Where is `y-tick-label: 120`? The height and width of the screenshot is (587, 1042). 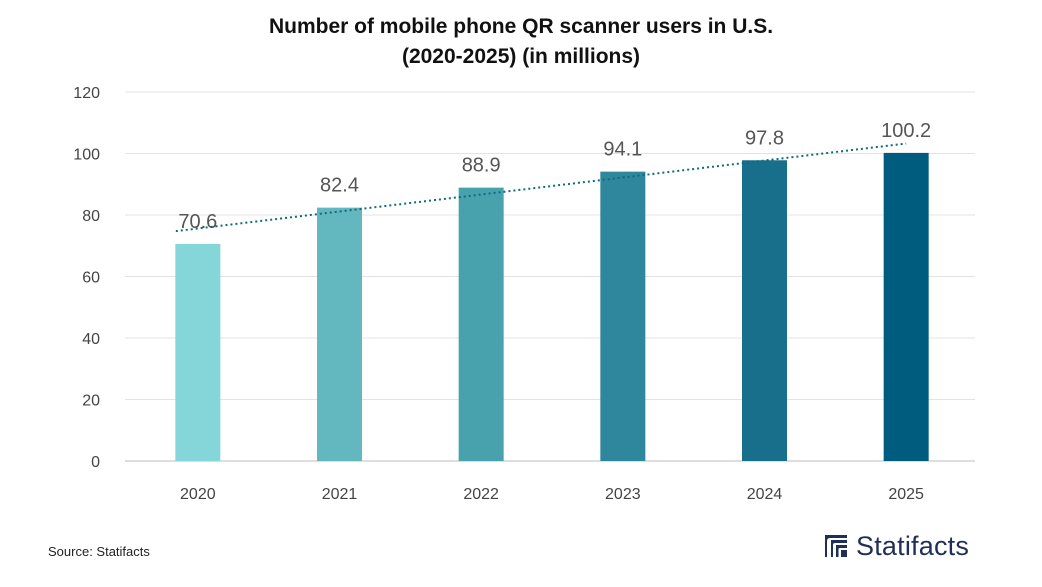 y-tick-label: 120 is located at coordinates (86, 93).